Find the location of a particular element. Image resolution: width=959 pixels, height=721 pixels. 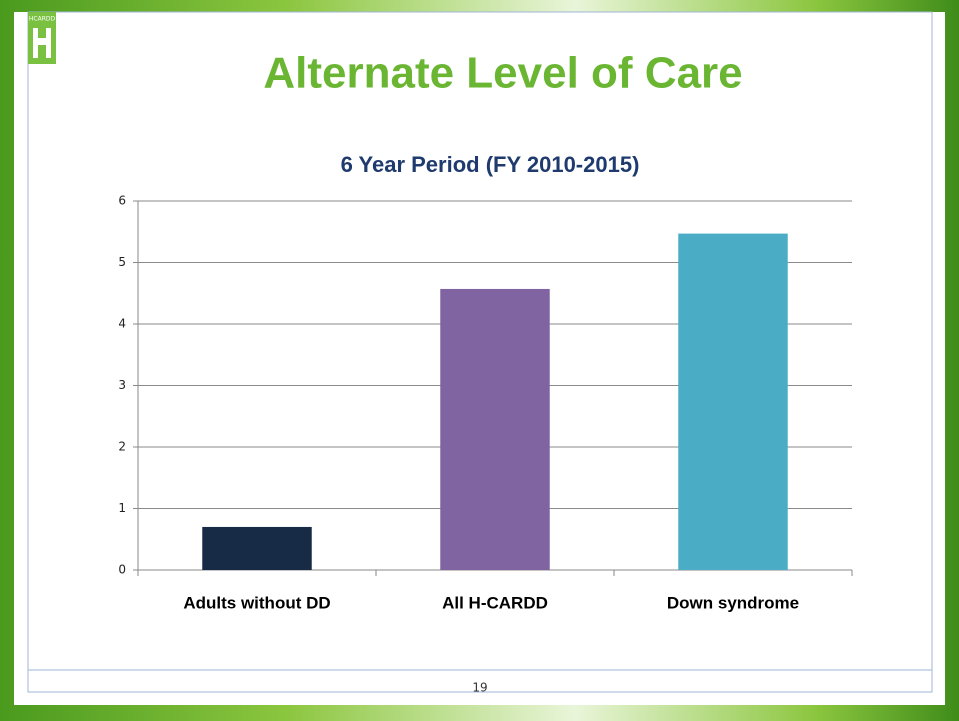

y-tick-label: 0 is located at coordinates (122, 570).